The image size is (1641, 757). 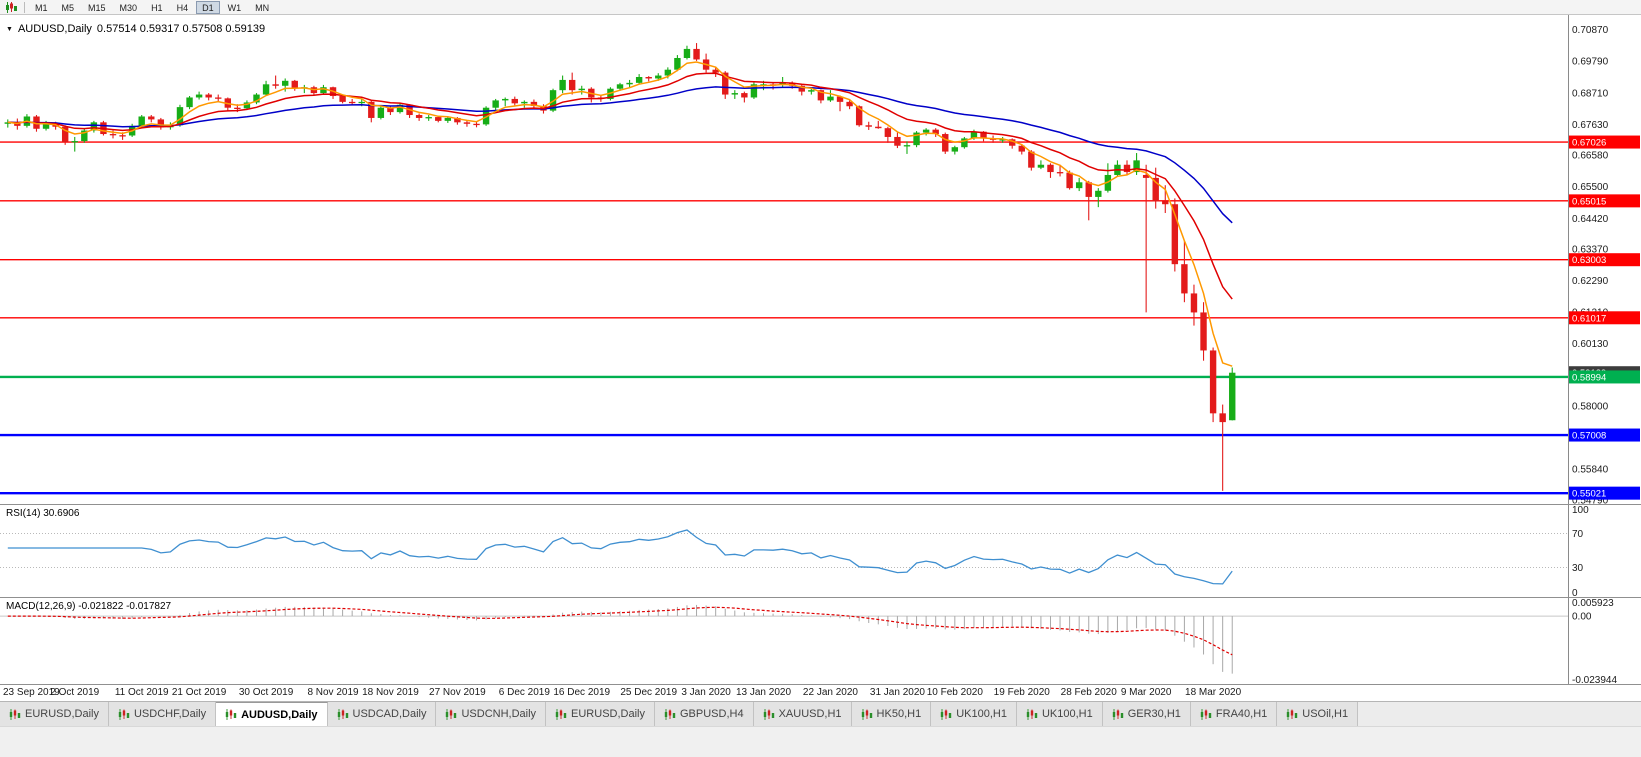 What do you see at coordinates (266, 692) in the screenshot?
I see `time-axis-label: 30 Oct 2019` at bounding box center [266, 692].